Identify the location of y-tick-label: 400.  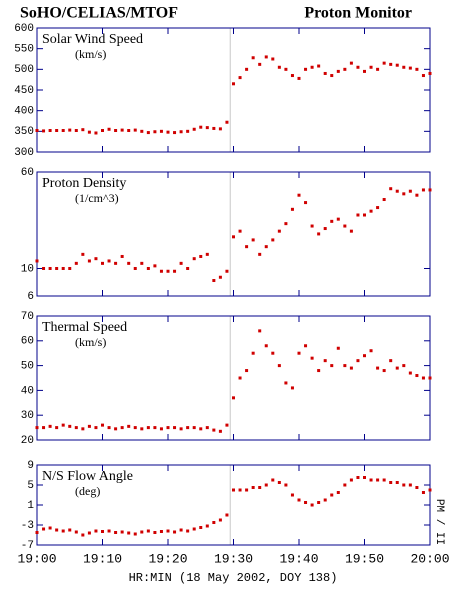
(24, 112).